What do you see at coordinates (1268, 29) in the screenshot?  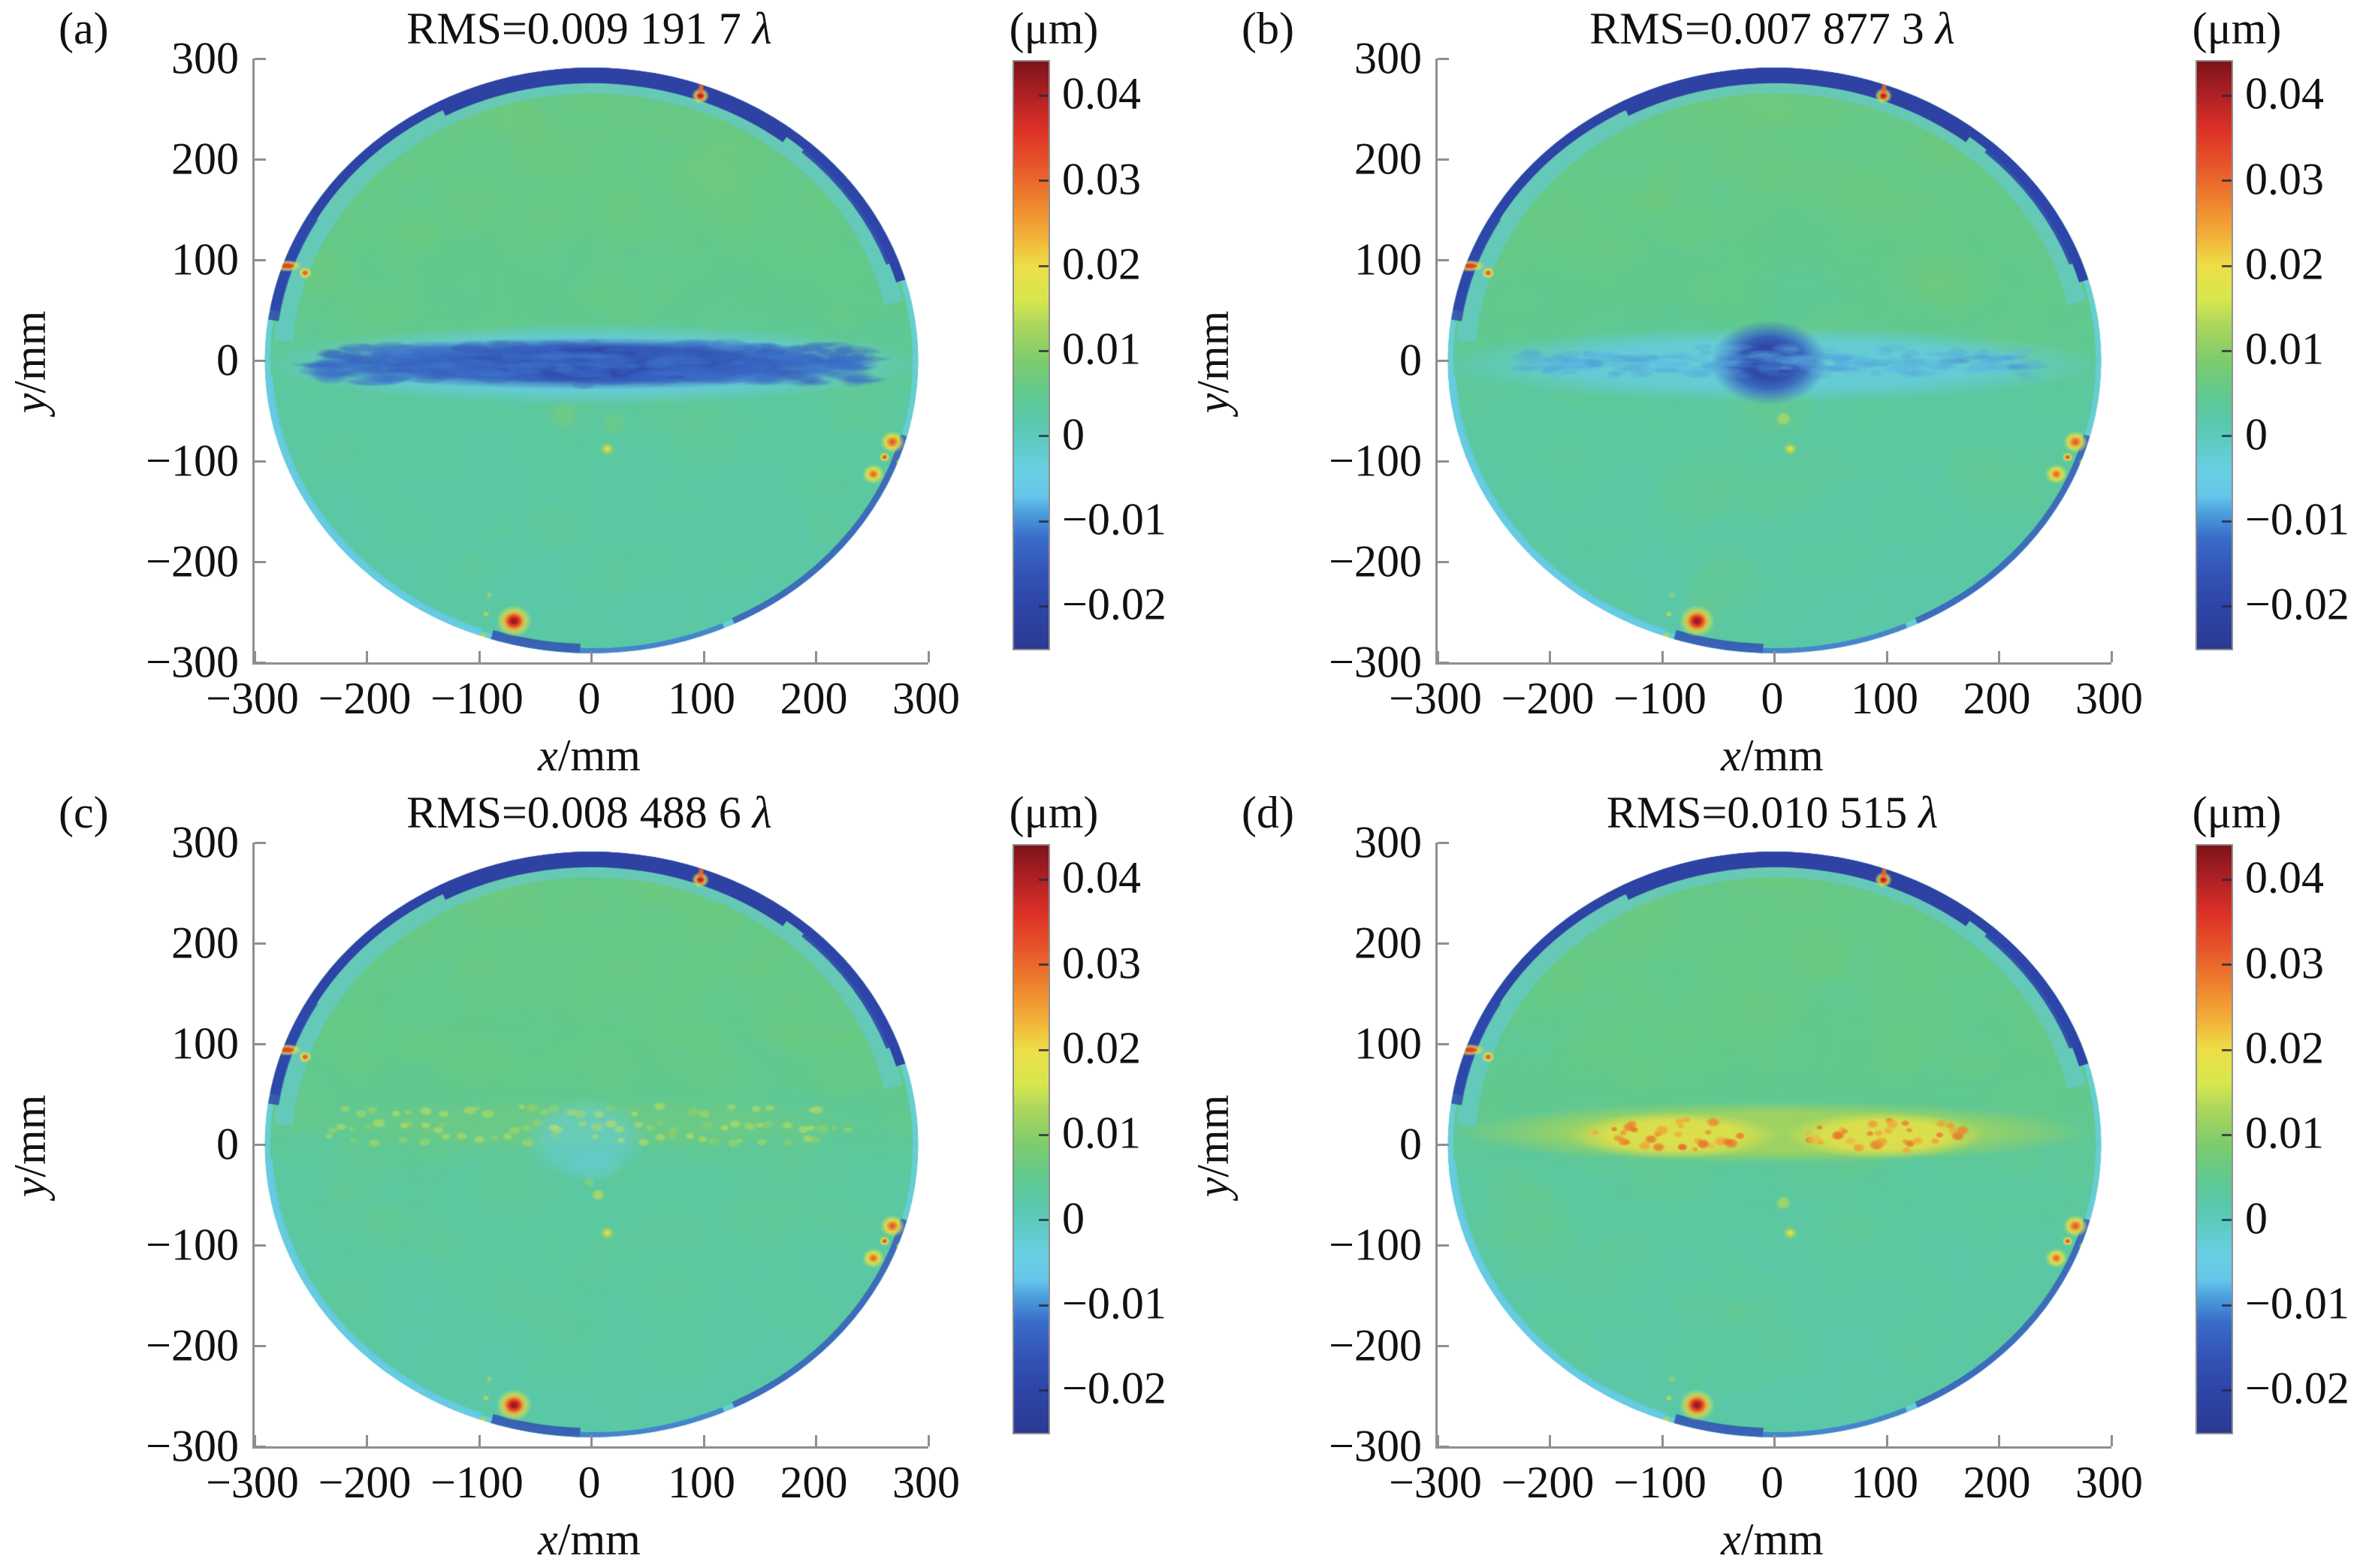 I see `panel-letter: (b)` at bounding box center [1268, 29].